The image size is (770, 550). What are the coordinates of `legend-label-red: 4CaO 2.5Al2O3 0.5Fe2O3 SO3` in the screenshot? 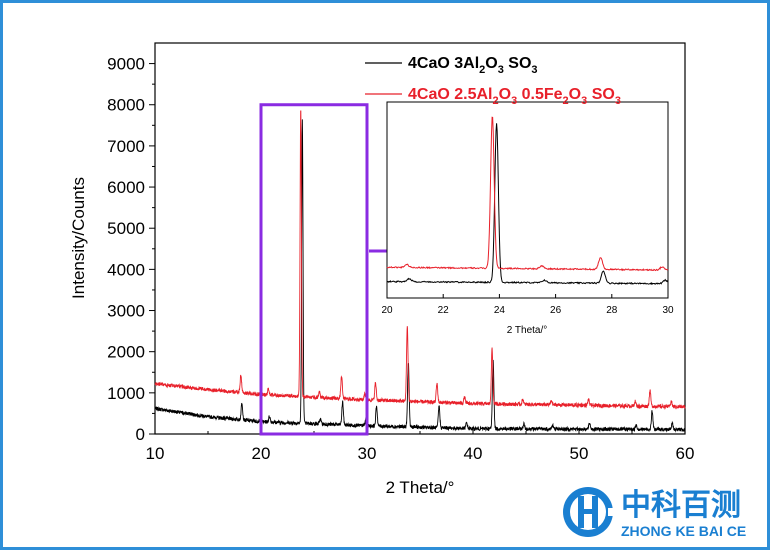 It's located at (514, 96).